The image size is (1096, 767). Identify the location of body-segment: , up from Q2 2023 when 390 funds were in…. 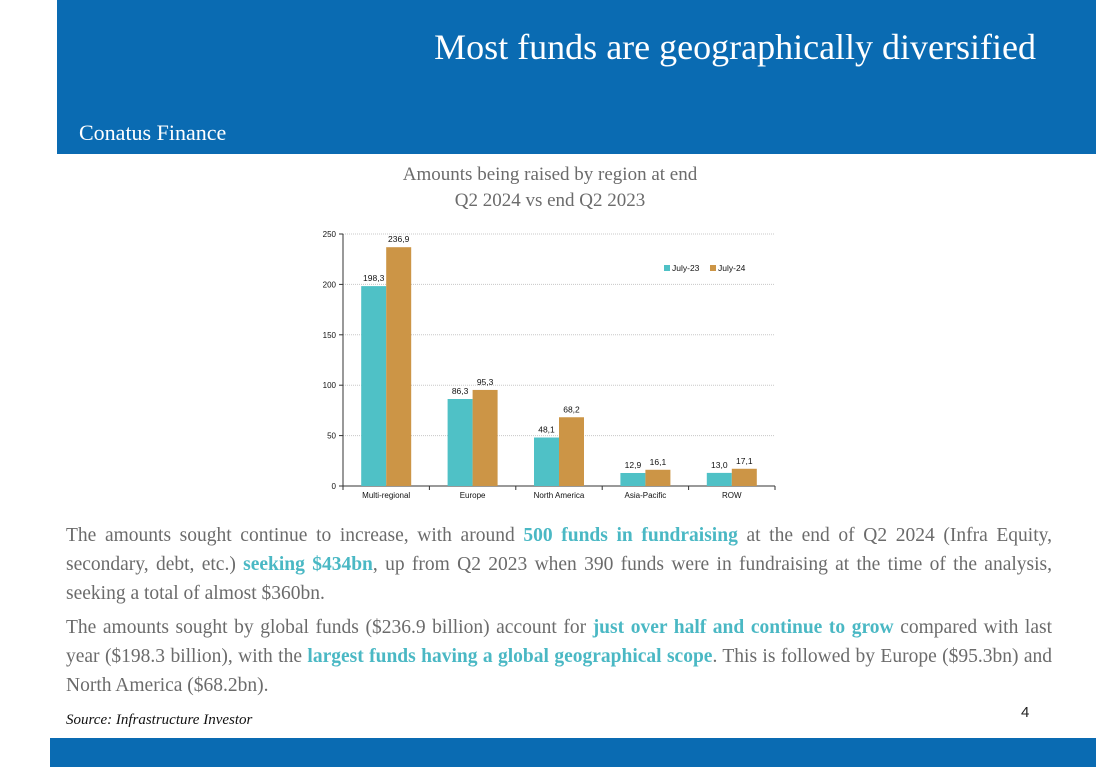
(559, 579).